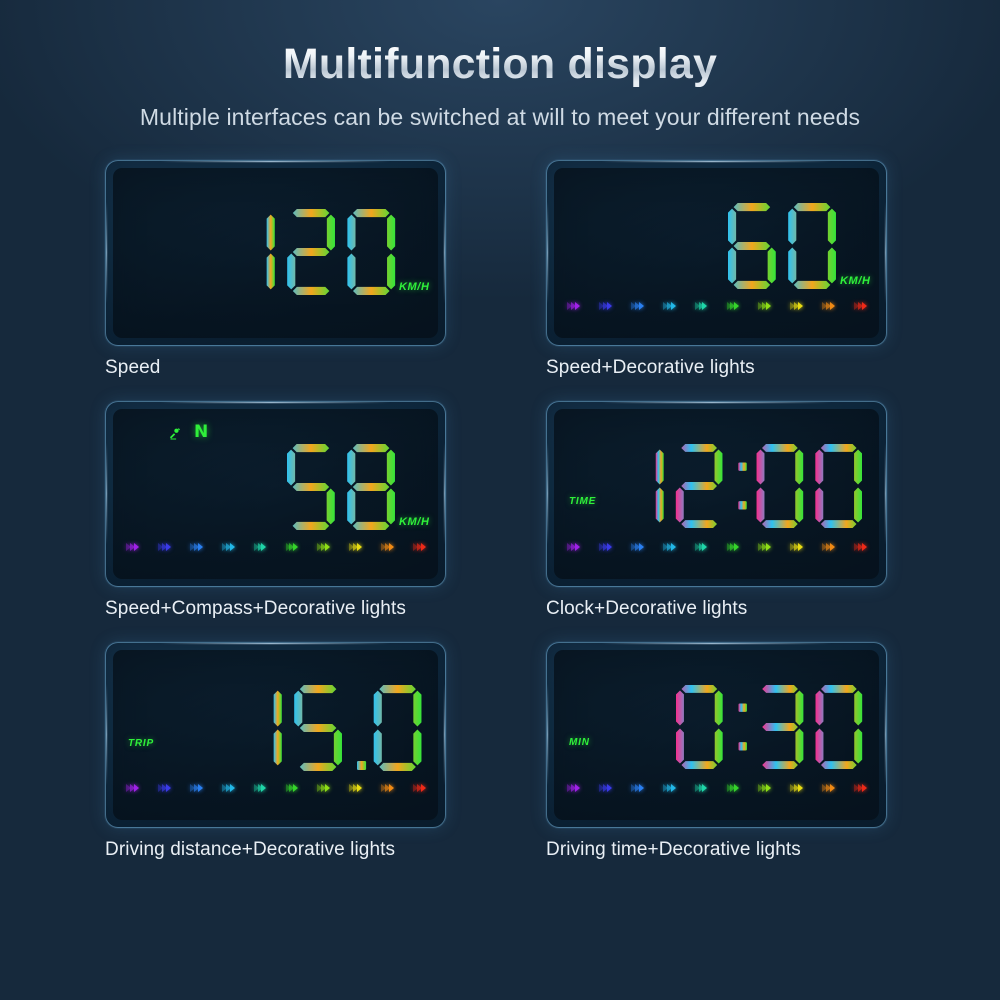  What do you see at coordinates (250, 849) in the screenshot?
I see `panel-caption: Driving distance+Decorative lights` at bounding box center [250, 849].